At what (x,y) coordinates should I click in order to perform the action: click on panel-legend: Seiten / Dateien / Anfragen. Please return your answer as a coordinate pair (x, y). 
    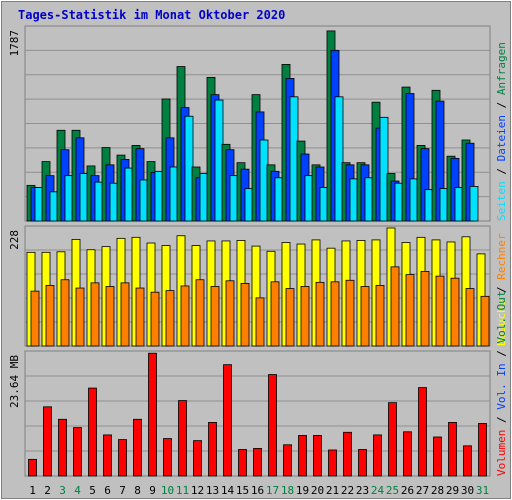
    Looking at the image, I should click on (501, 131).